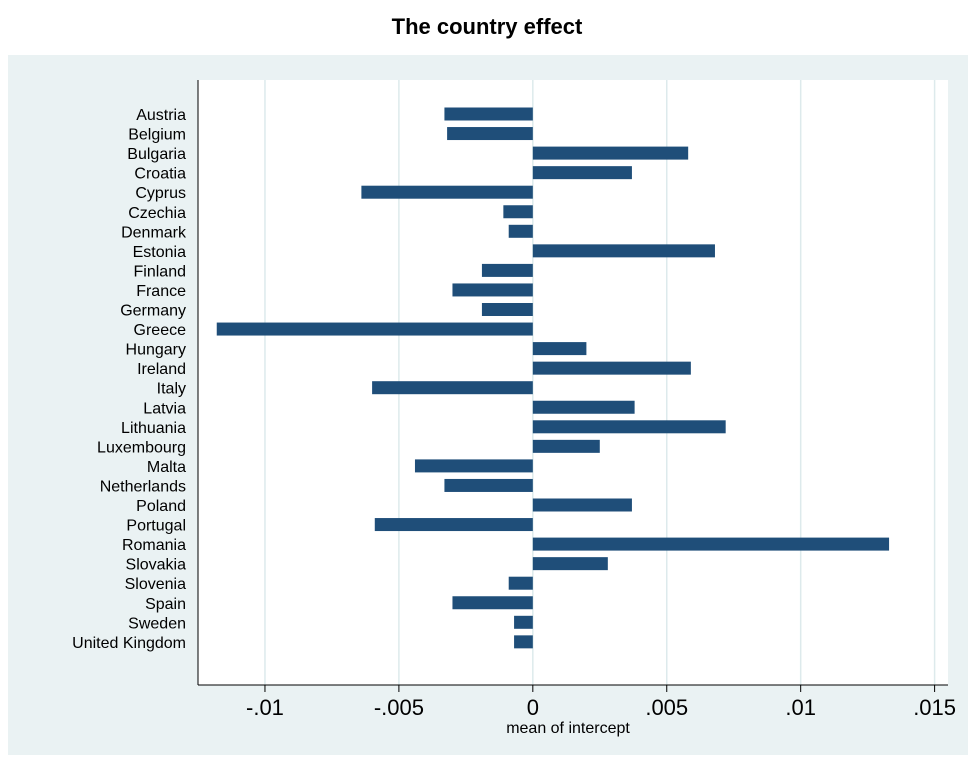  What do you see at coordinates (523, 622) in the screenshot?
I see `bar-sweden` at bounding box center [523, 622].